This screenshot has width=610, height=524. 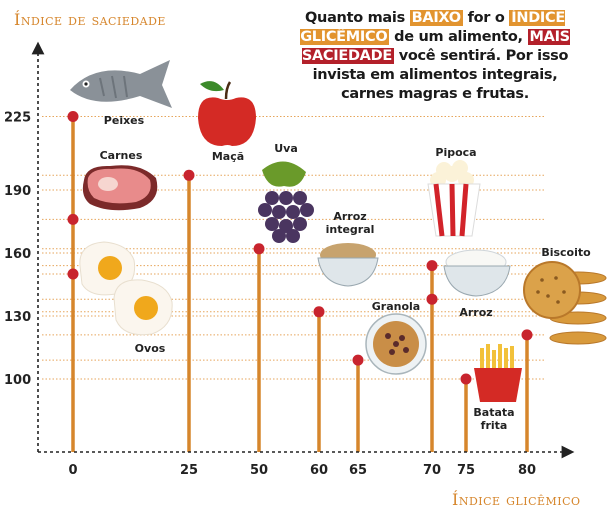 What do you see at coordinates (565, 303) in the screenshot?
I see `cookie-icon` at bounding box center [565, 303].